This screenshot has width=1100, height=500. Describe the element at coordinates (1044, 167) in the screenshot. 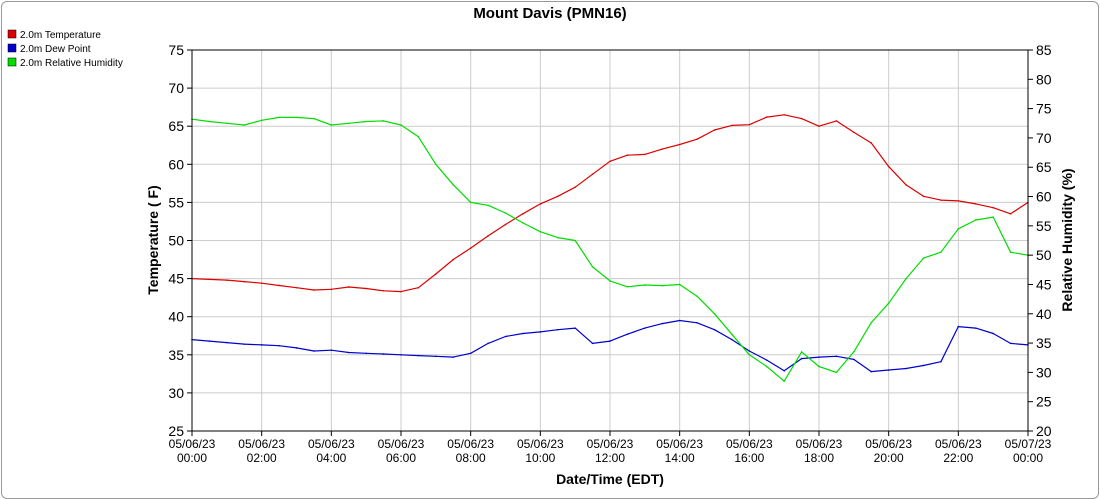

I see `y-right-tick-label: 65` at that location.